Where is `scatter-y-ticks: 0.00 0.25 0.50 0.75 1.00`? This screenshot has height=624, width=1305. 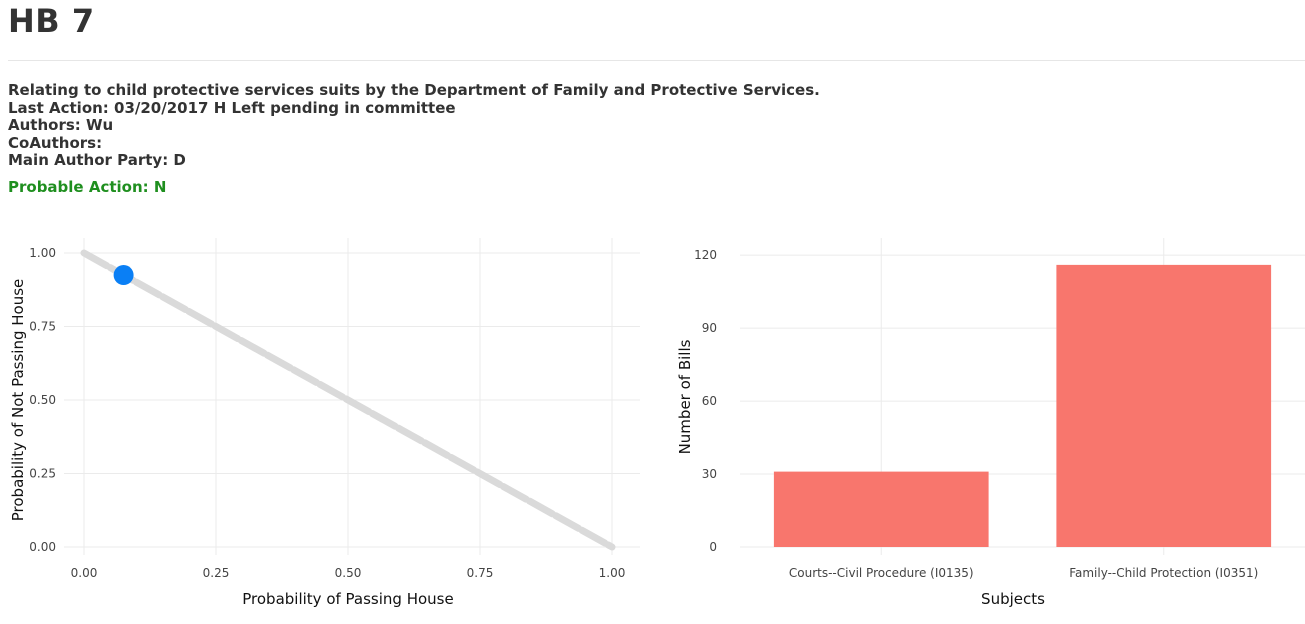 scatter-y-ticks: 0.00 0.25 0.50 0.75 1.00 is located at coordinates (42, 400).